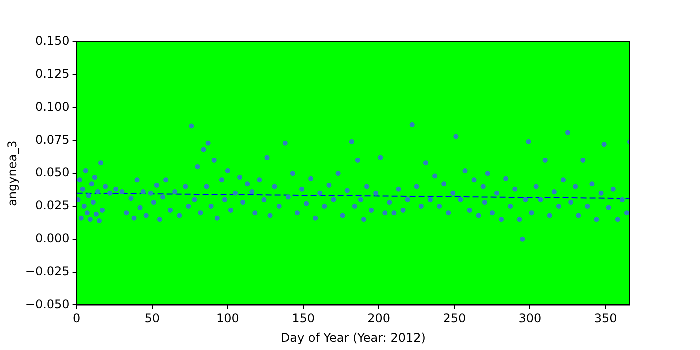  Describe the element at coordinates (52, 173) in the screenshot. I see `y-tick-label: 0.050` at that location.